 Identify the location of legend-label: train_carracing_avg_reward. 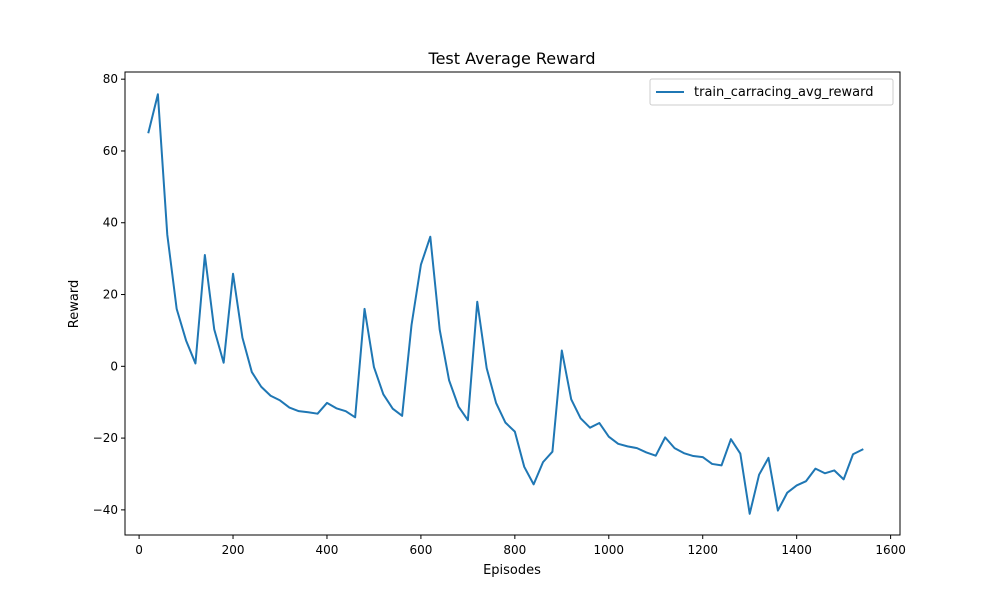
(784, 92).